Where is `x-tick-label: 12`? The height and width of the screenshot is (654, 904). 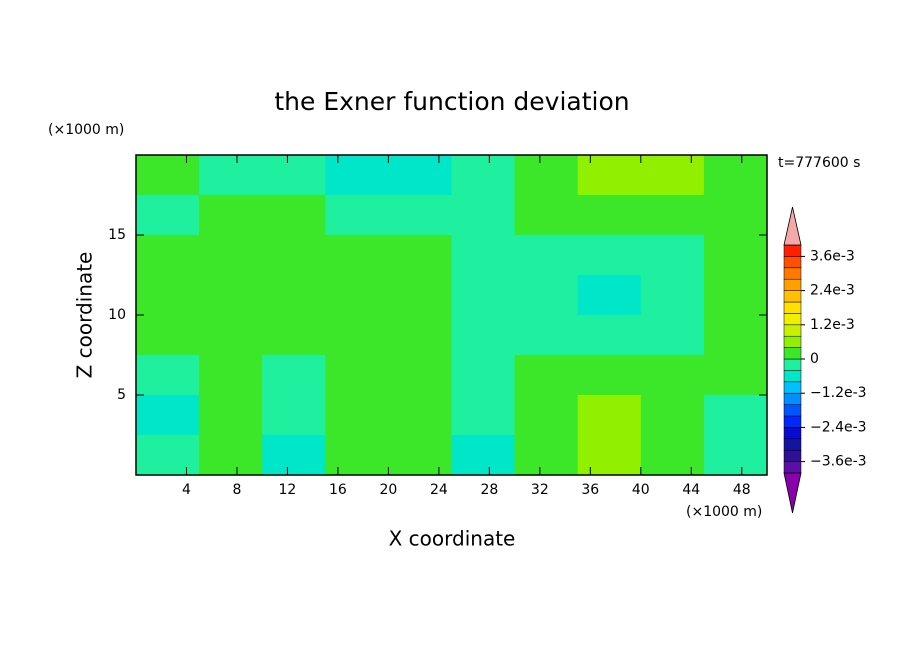 x-tick-label: 12 is located at coordinates (288, 490).